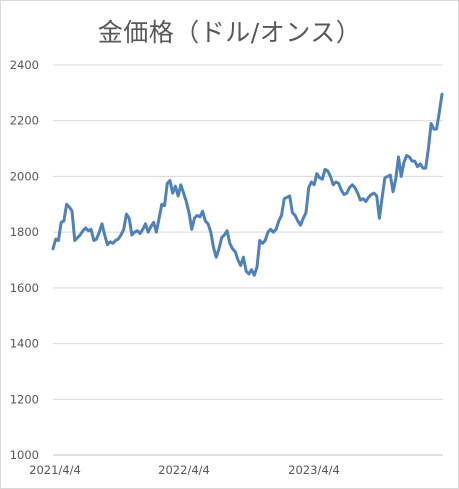 The image size is (459, 489). Describe the element at coordinates (24, 455) in the screenshot. I see `y-tick-label: 1000` at that location.